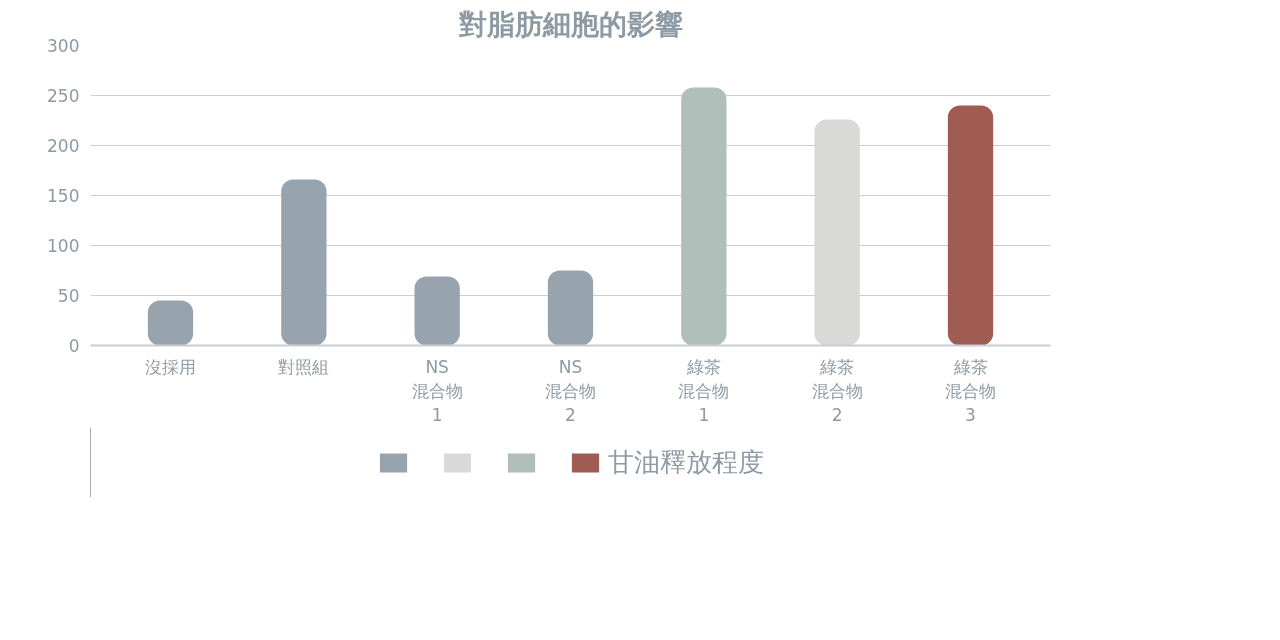 This screenshot has height=640, width=1280. What do you see at coordinates (970, 390) in the screenshot?
I see `x-tick-label: 綠茶混合物 3` at bounding box center [970, 390].